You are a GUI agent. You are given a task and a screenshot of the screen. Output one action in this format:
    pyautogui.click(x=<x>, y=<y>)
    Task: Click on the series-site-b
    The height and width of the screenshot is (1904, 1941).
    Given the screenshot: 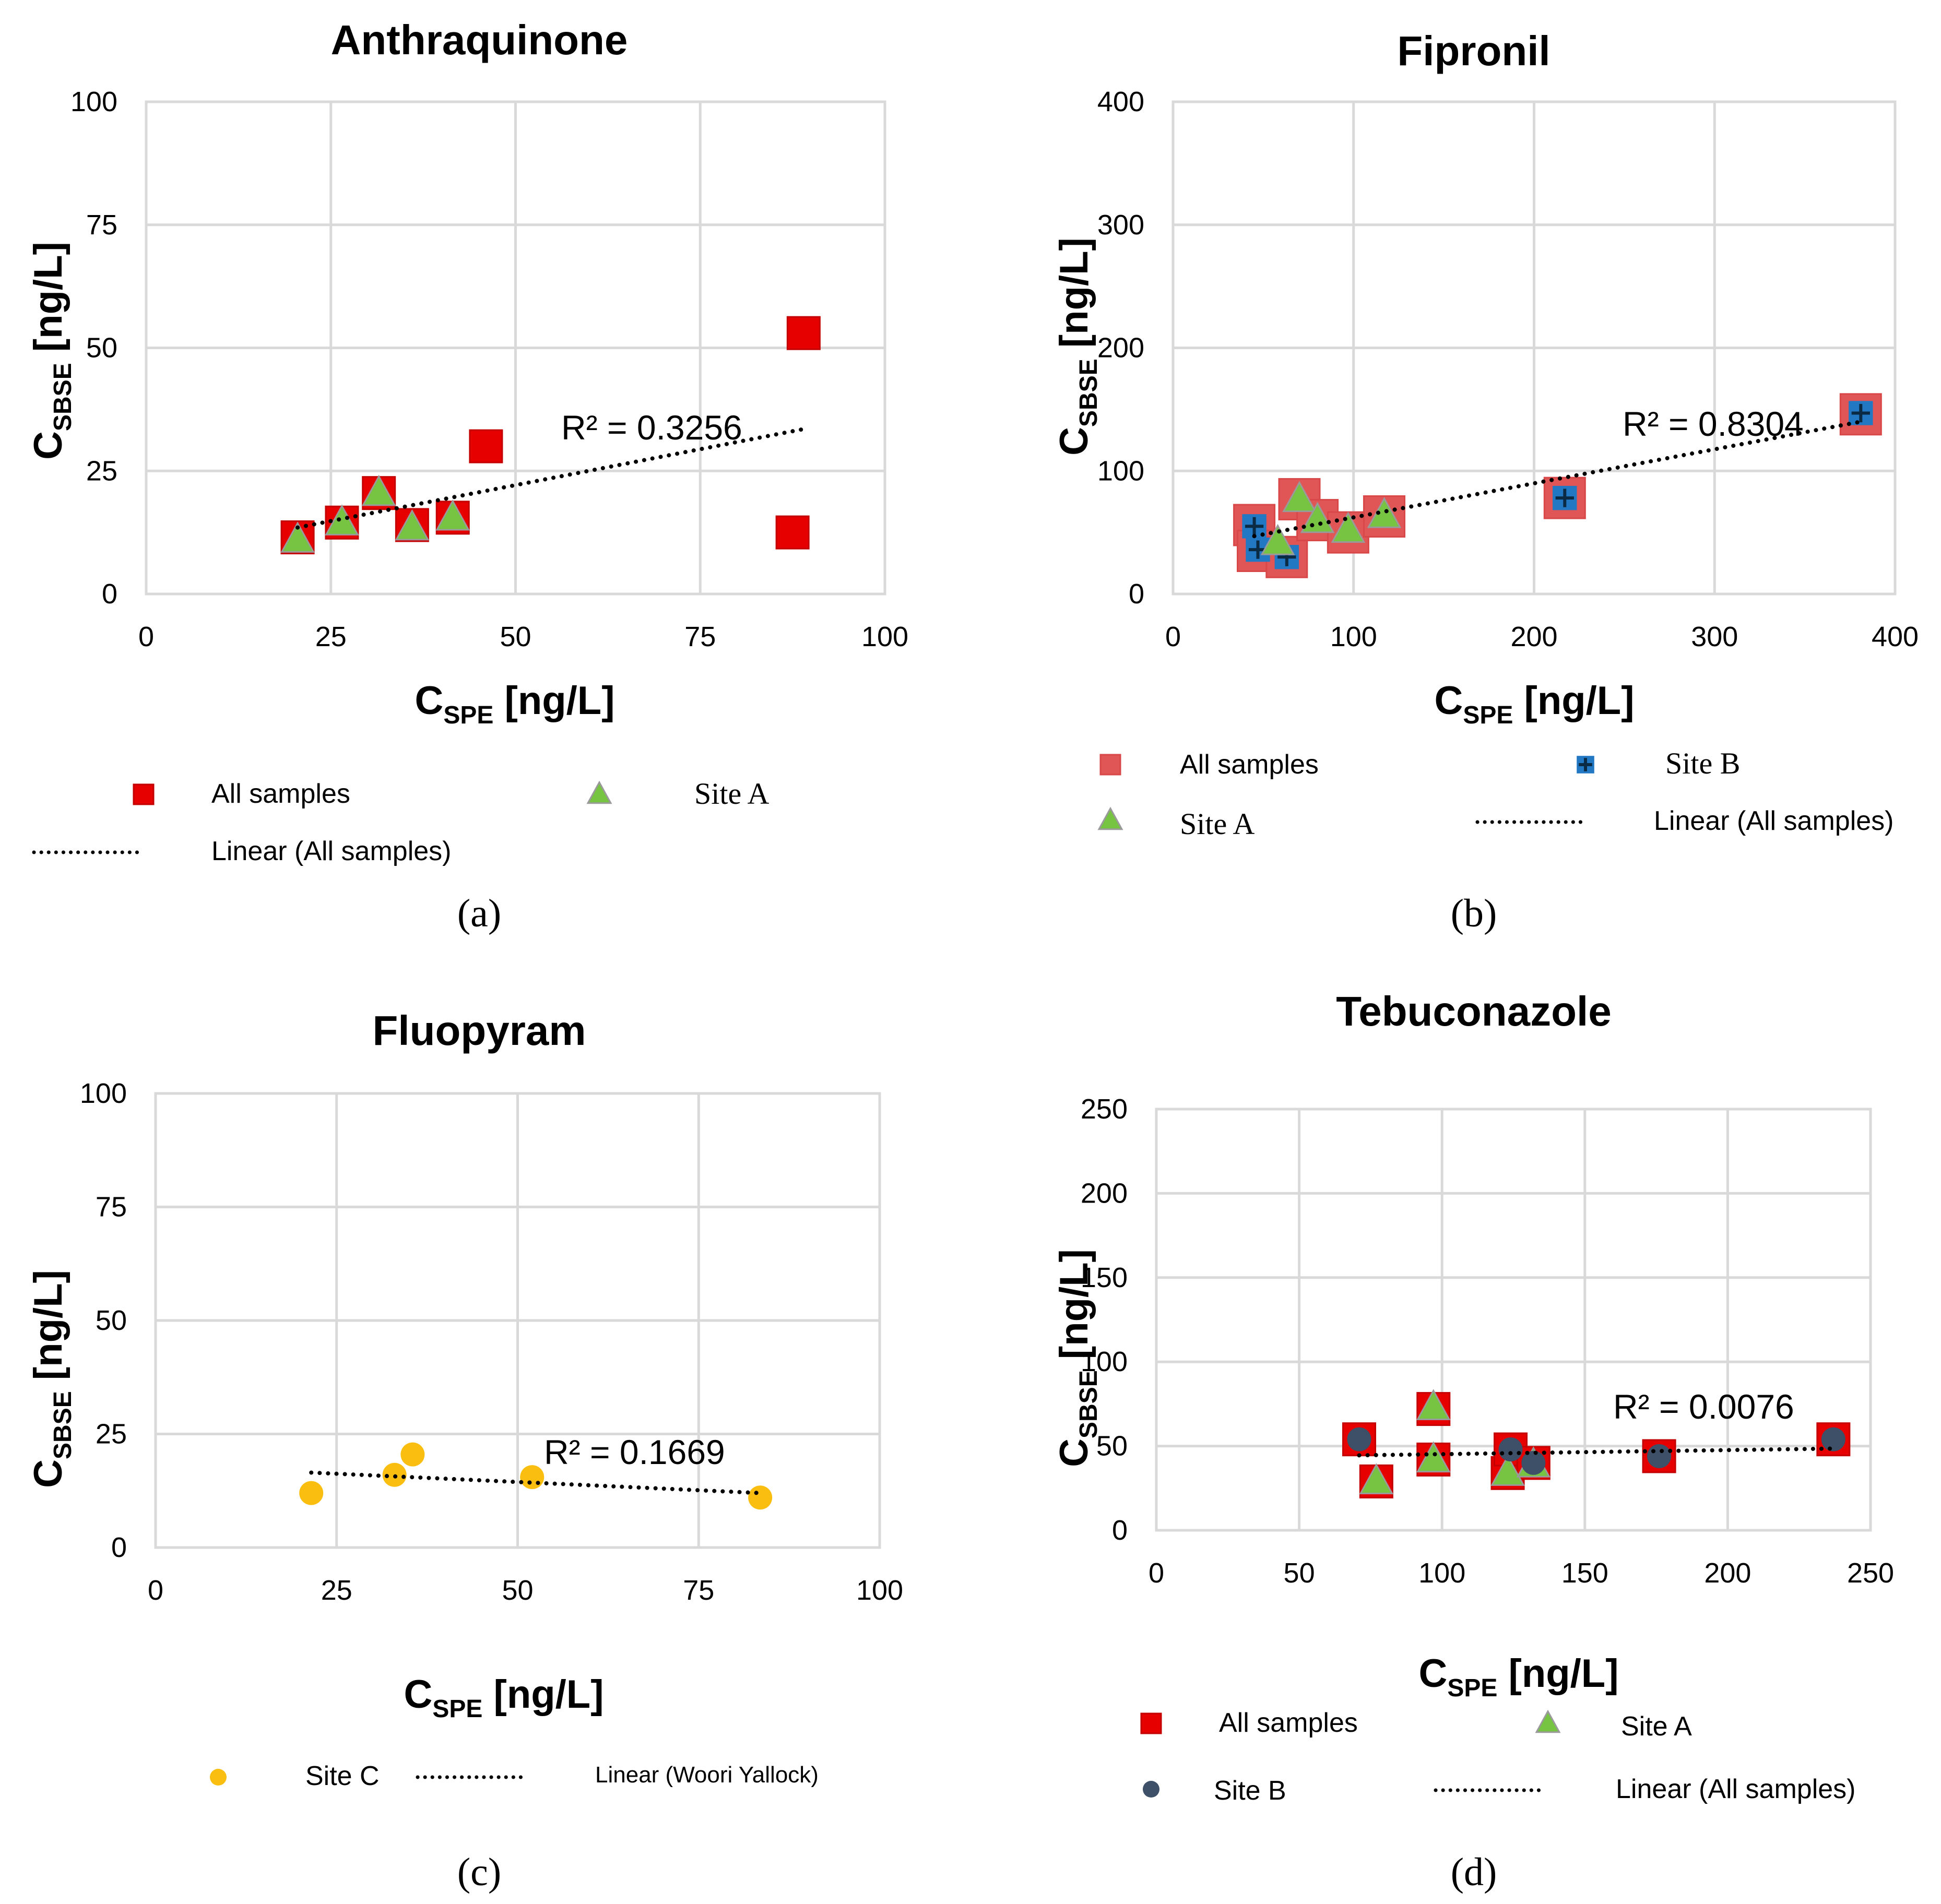 What is the action you would take?
    pyautogui.click(x=1596, y=1451)
    